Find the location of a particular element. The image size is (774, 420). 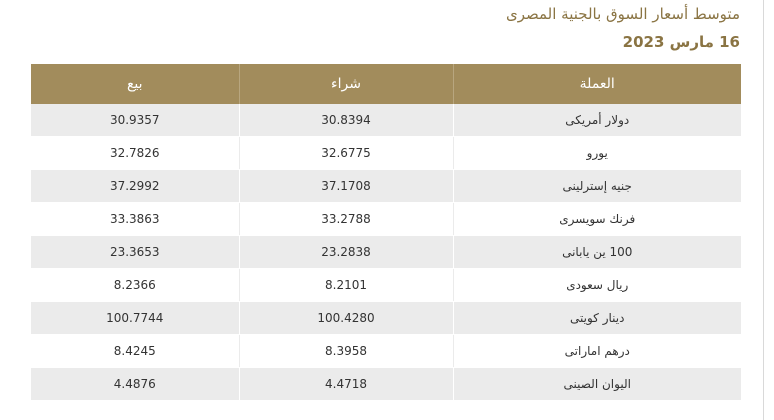

buy-rate-cell: 8.3958 is located at coordinates (345, 351).